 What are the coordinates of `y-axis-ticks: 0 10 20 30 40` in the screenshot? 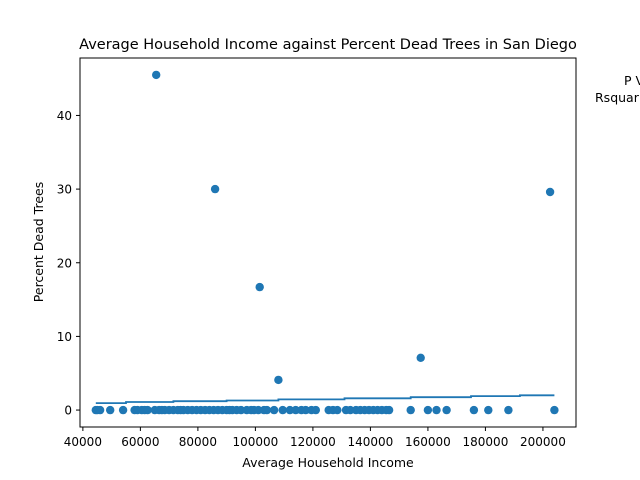 It's located at (68, 263).